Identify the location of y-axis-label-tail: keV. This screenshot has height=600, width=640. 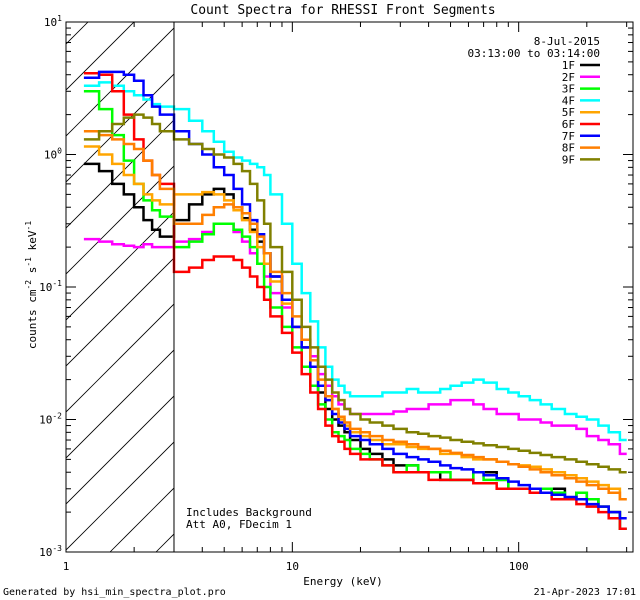
(32, 243).